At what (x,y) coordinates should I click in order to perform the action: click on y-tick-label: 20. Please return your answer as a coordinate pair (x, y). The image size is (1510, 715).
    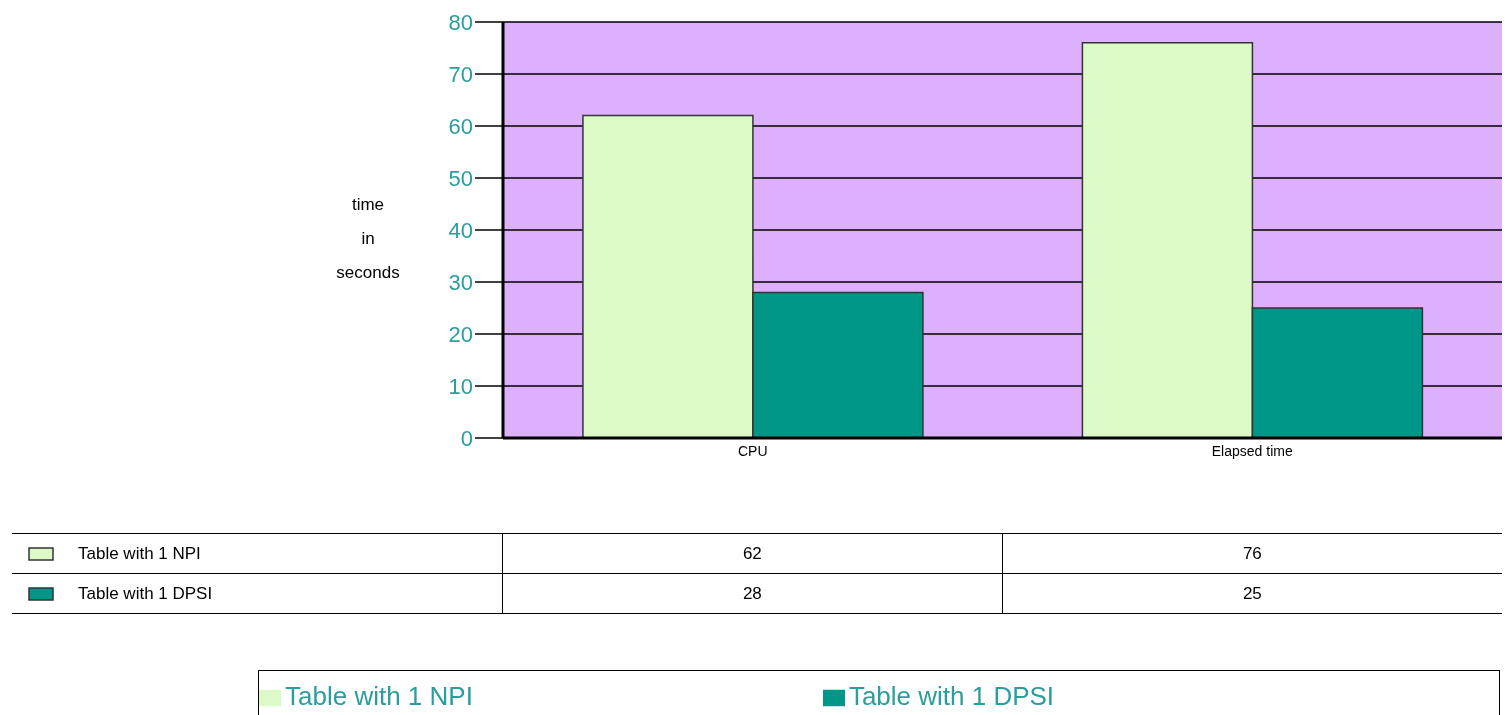
    Looking at the image, I should click on (460, 334).